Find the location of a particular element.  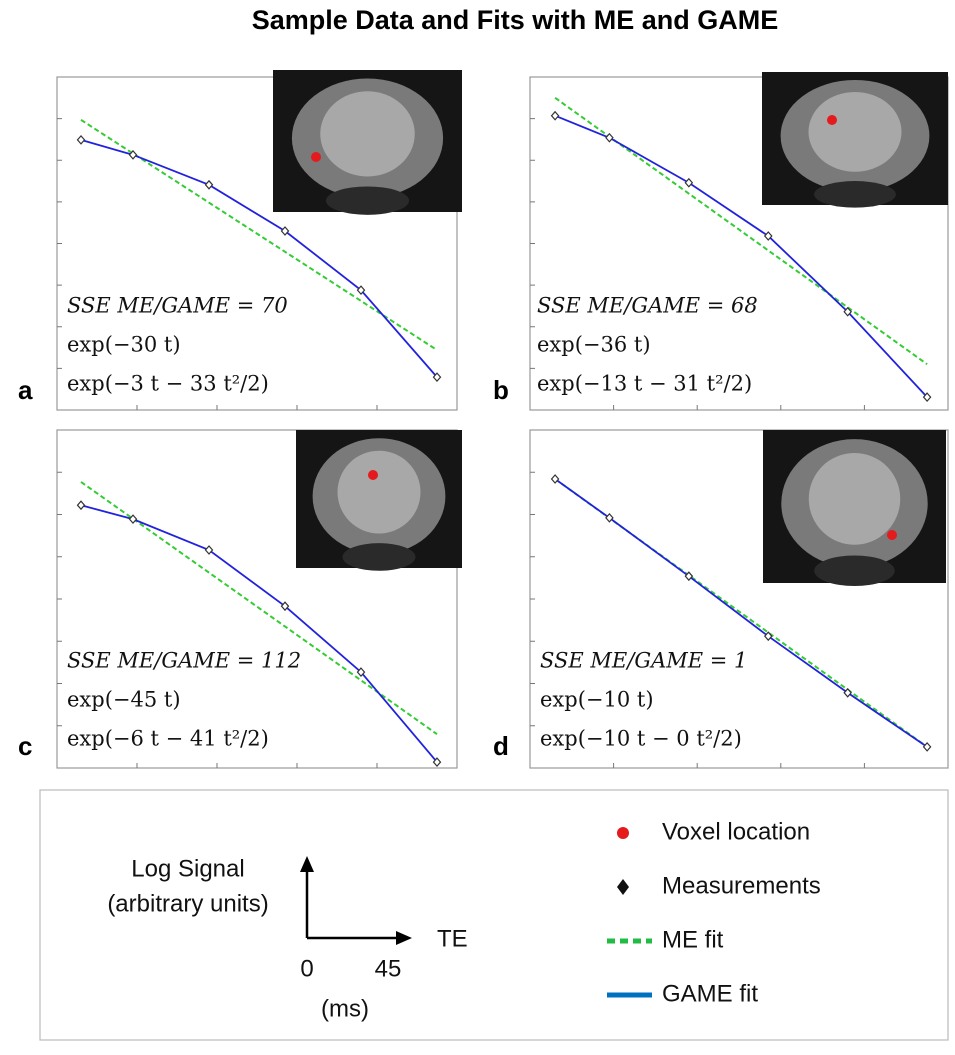

legend-label: GAME fit is located at coordinates (710, 993).